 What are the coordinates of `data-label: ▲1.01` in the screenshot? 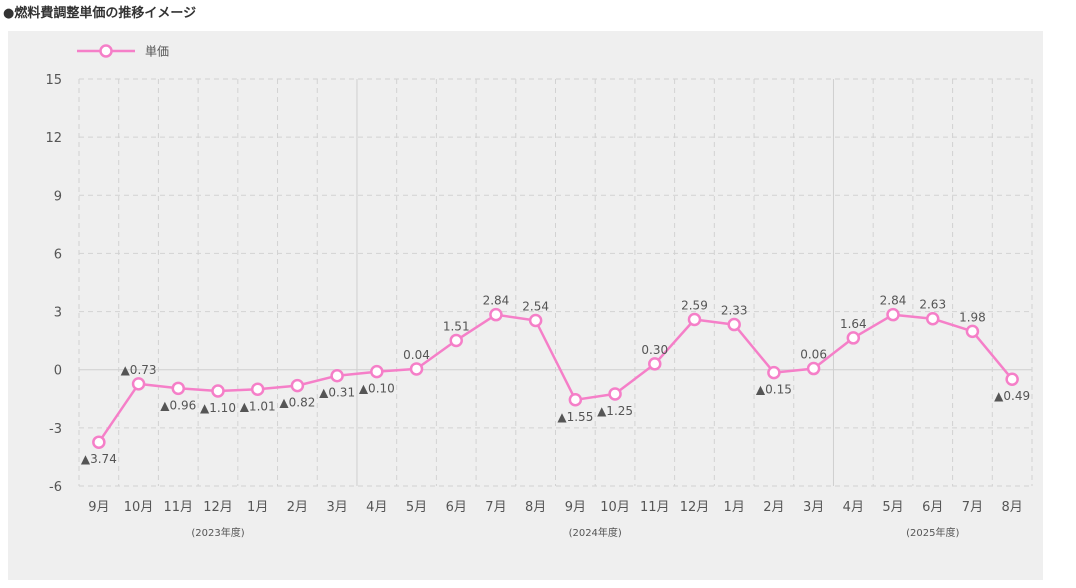 It's located at (258, 406).